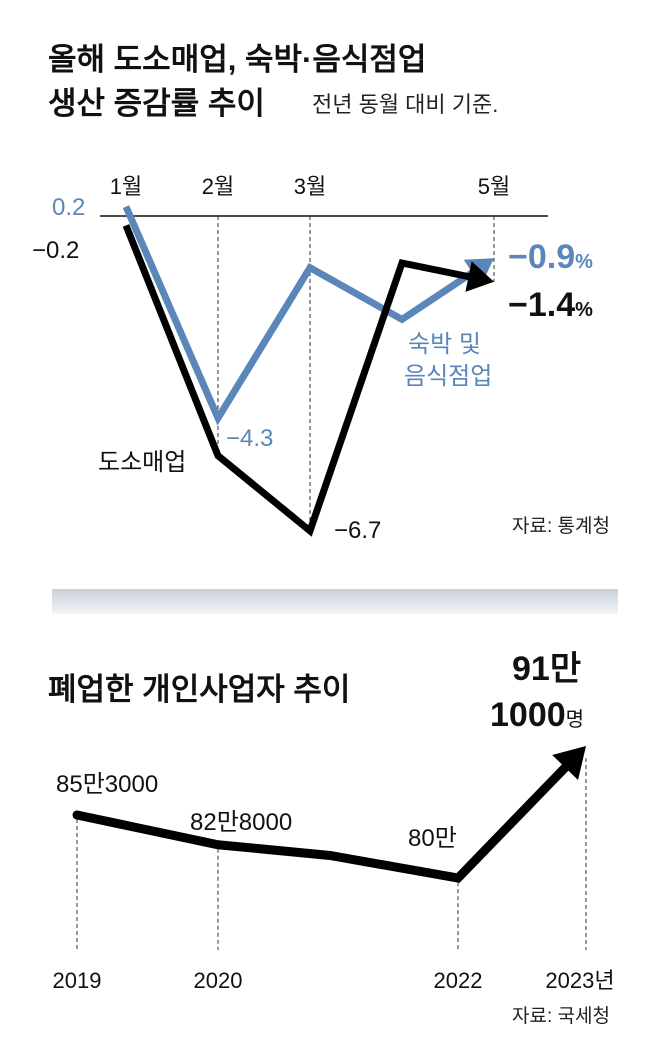 Image resolution: width=658 pixels, height=1056 pixels. I want to click on x-tick-label: 5월, so click(494, 186).